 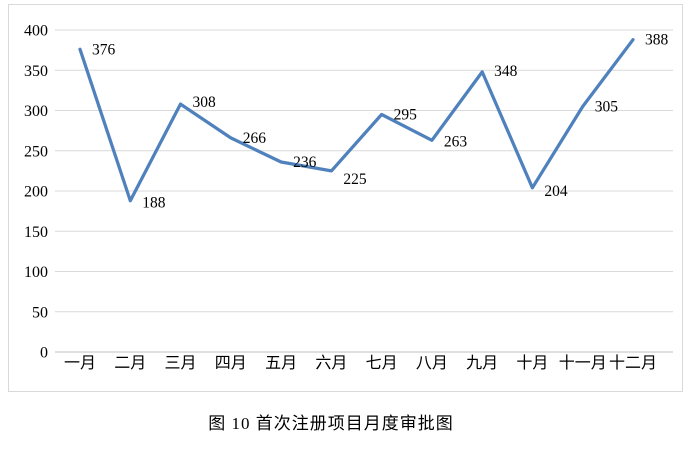 I want to click on y-tick-label: 250, so click(x=36, y=151).